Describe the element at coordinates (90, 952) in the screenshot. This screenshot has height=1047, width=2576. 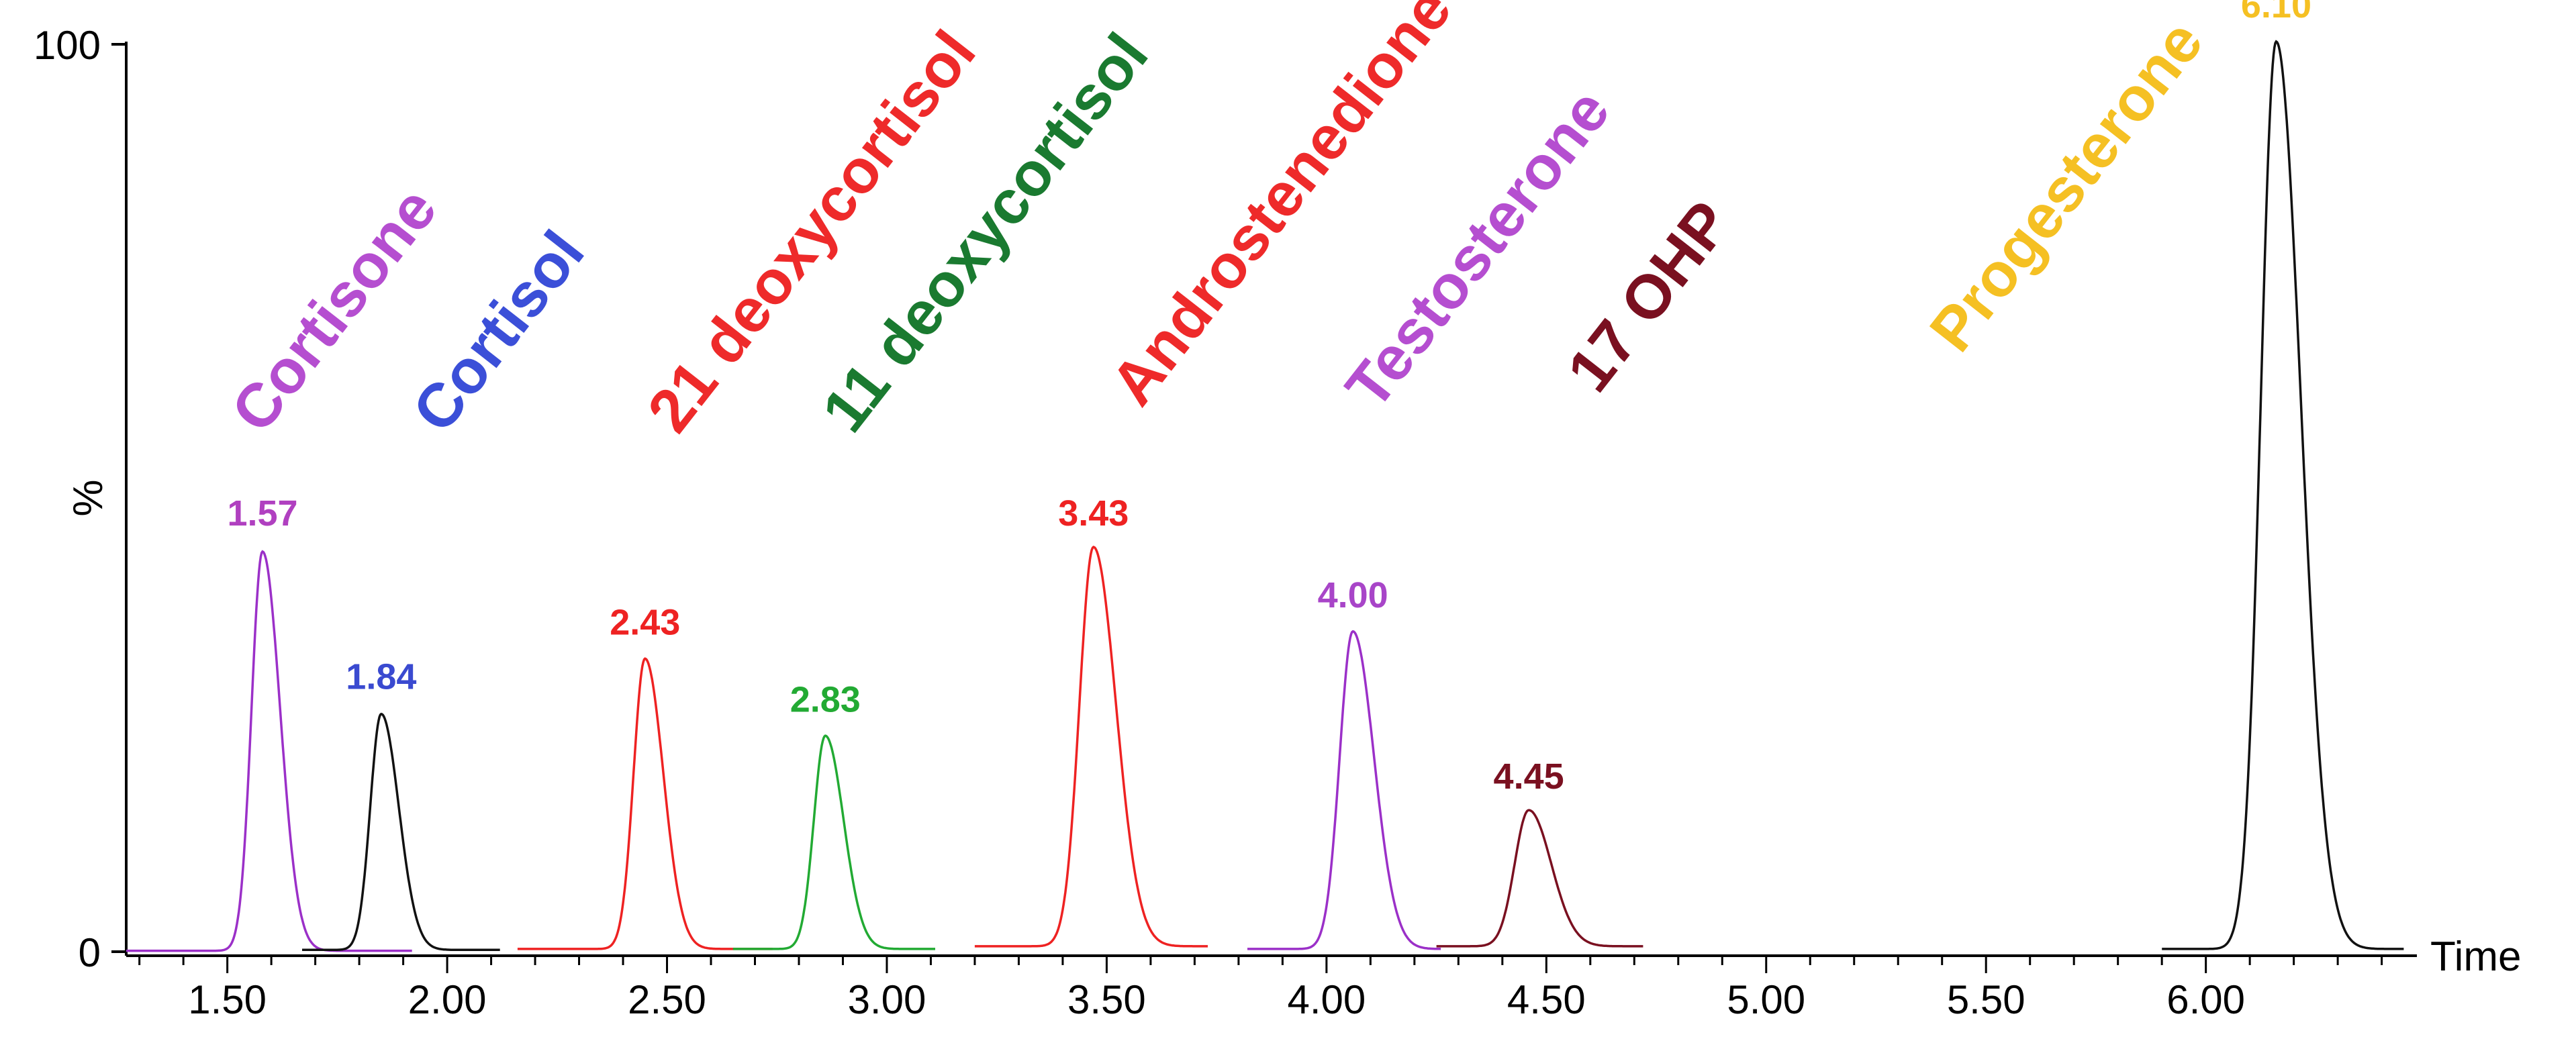
I see `y-tick-label-0: 0` at that location.